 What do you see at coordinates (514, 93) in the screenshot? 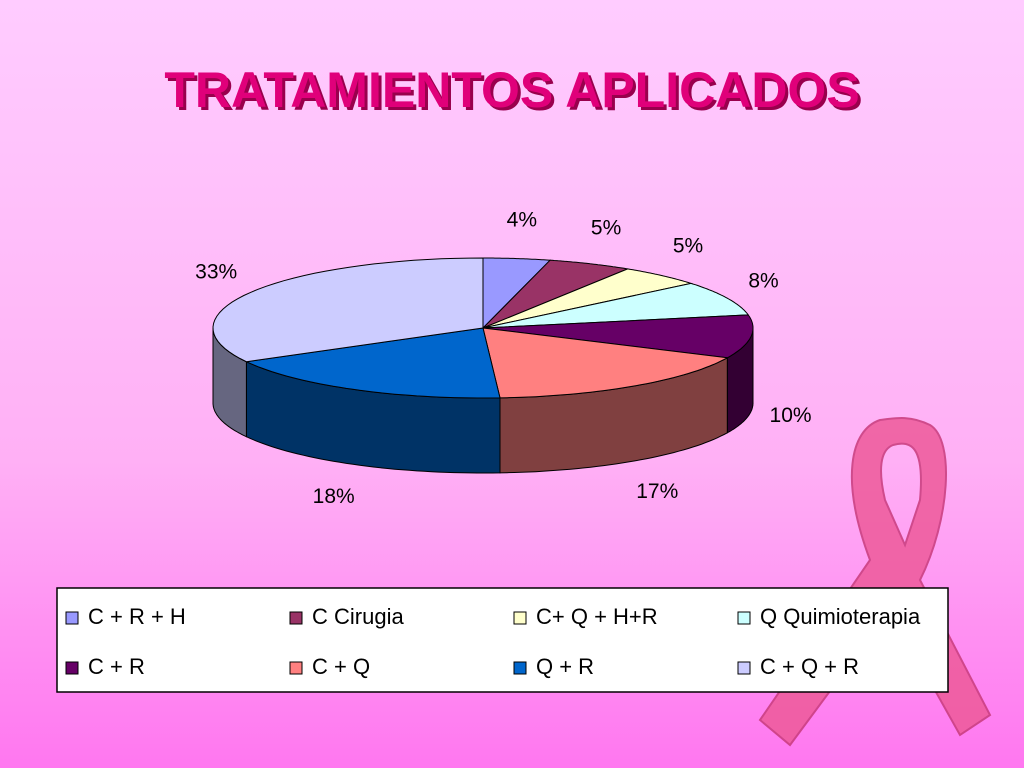
I see `title-shadow: TRATAMIENTOS APLICADOS` at bounding box center [514, 93].